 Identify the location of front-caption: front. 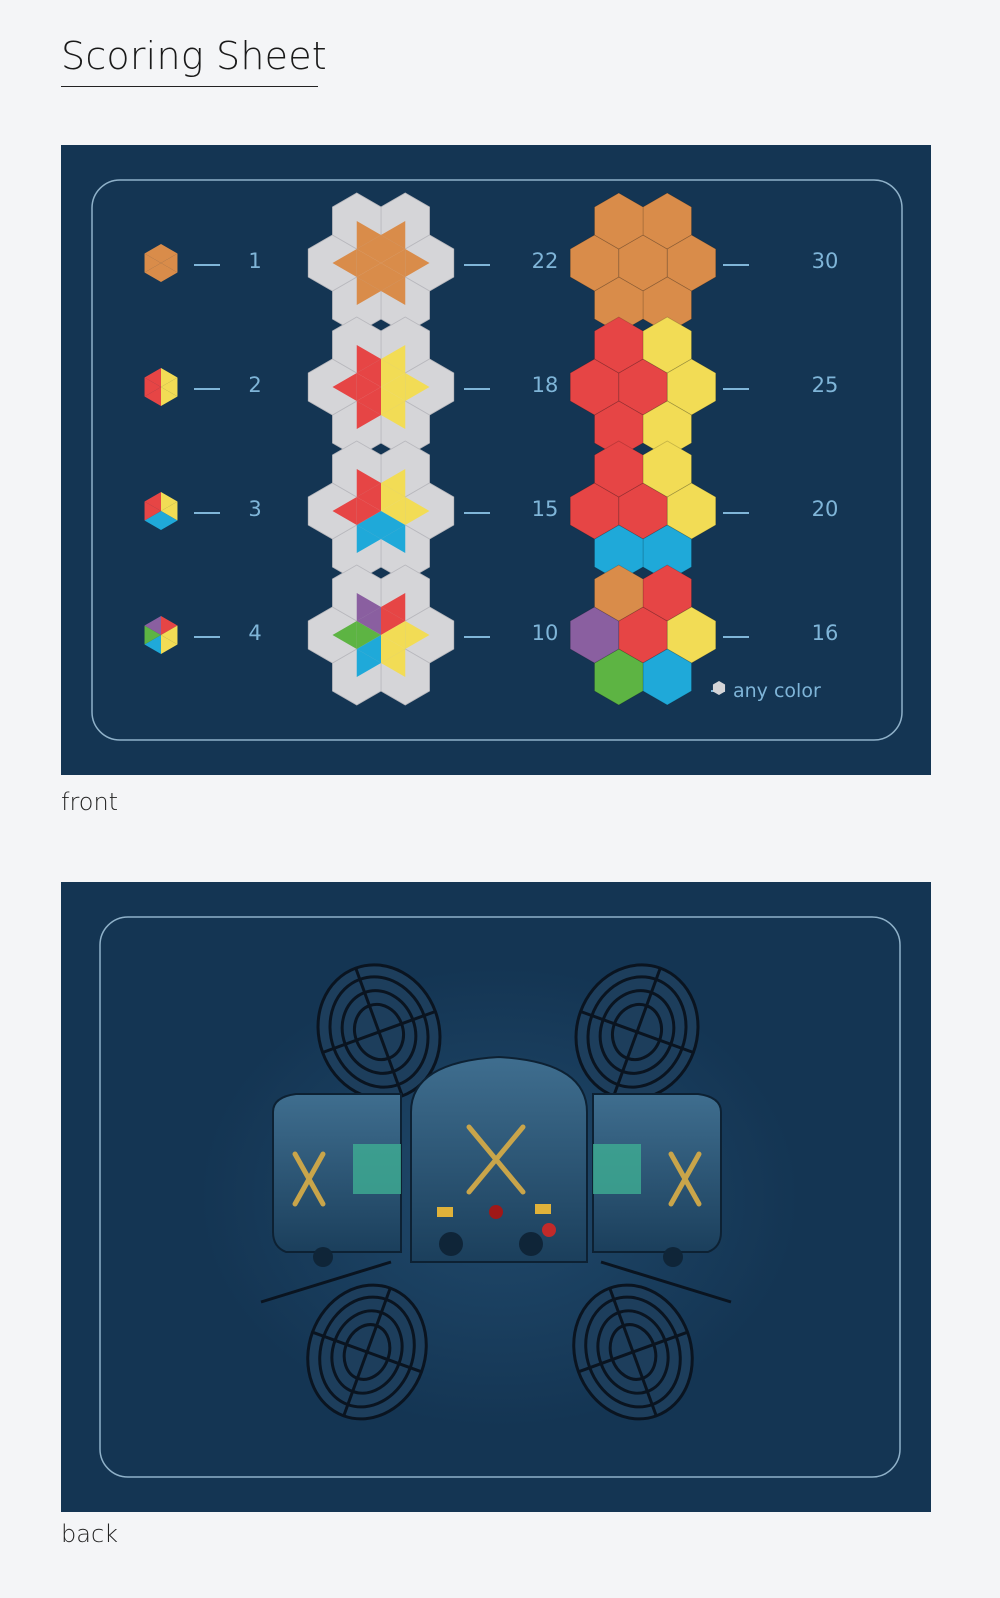
(90, 802).